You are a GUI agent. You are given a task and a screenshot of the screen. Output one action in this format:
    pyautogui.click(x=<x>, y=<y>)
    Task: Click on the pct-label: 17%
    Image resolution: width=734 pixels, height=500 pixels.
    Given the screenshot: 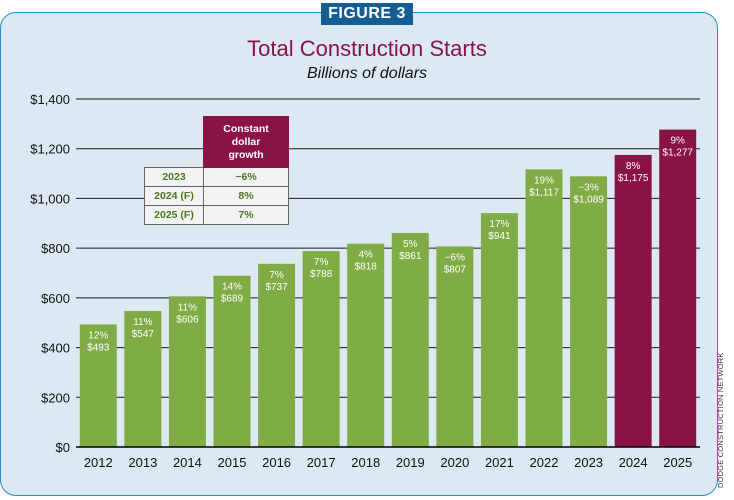 What is the action you would take?
    pyautogui.click(x=499, y=224)
    